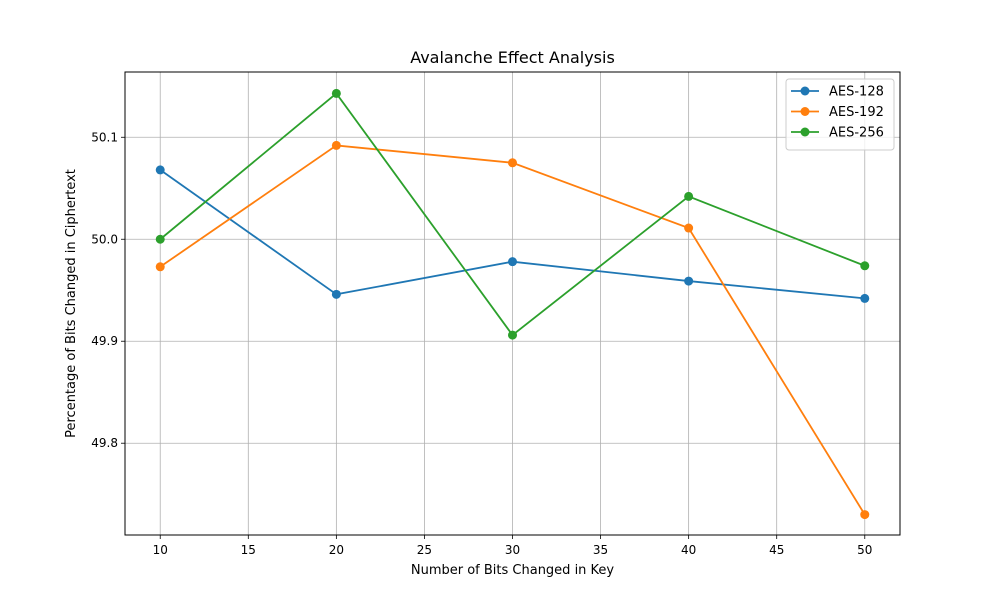  I want to click on y-axis-label: Percentage of Bits Changed in Ciphertext, so click(71, 303).